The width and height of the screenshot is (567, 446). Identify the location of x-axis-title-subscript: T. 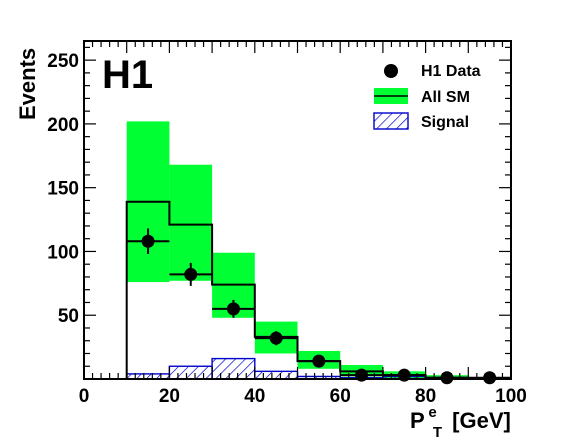
(437, 432).